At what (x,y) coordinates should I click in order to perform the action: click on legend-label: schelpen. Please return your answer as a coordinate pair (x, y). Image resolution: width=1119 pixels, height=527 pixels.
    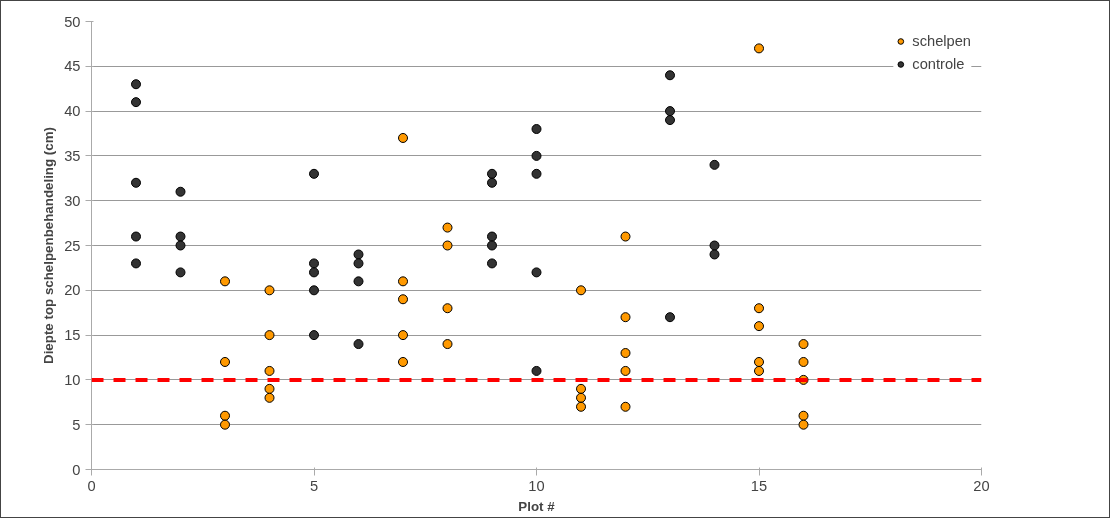
    Looking at the image, I should click on (941, 41).